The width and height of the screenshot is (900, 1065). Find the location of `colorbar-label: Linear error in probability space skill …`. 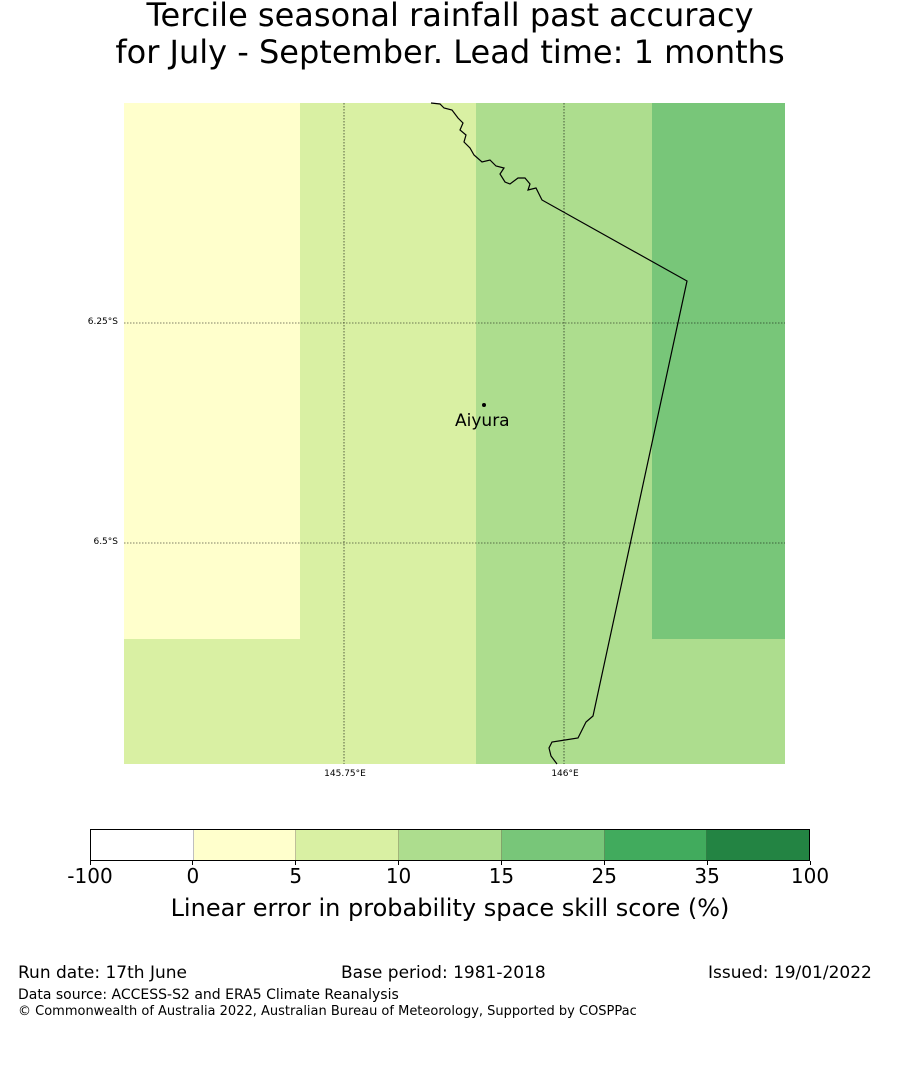

colorbar-label: Linear error in probability space skill … is located at coordinates (450, 908).